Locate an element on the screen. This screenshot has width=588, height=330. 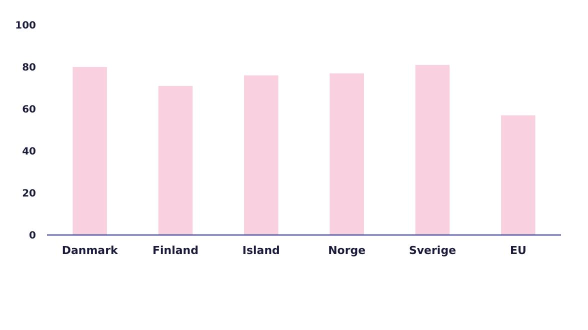
x-tick-label: Island is located at coordinates (261, 250).